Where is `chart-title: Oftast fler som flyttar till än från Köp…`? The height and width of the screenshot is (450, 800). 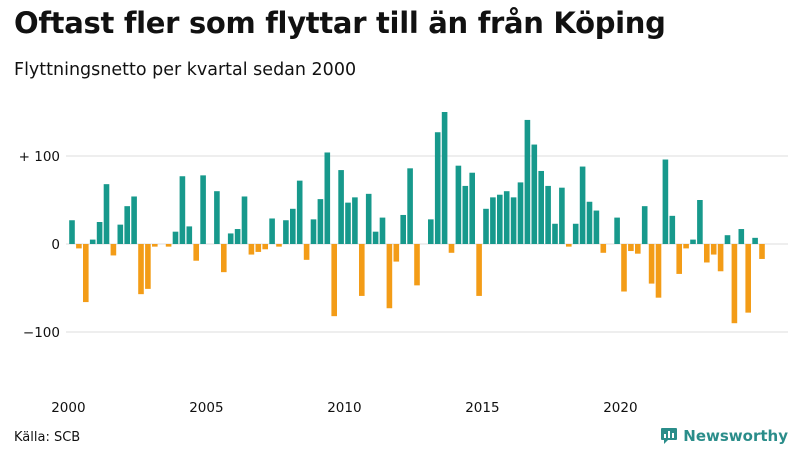
chart-title: Oftast fler som flyttar till än från Köp… is located at coordinates (340, 23).